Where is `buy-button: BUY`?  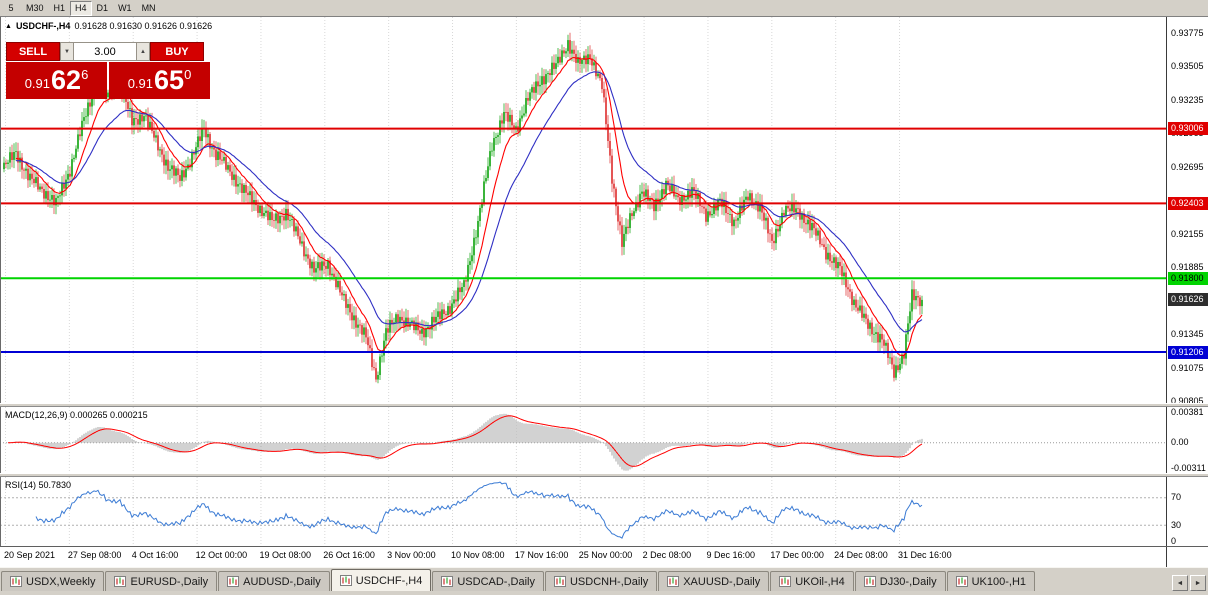 buy-button: BUY is located at coordinates (177, 51).